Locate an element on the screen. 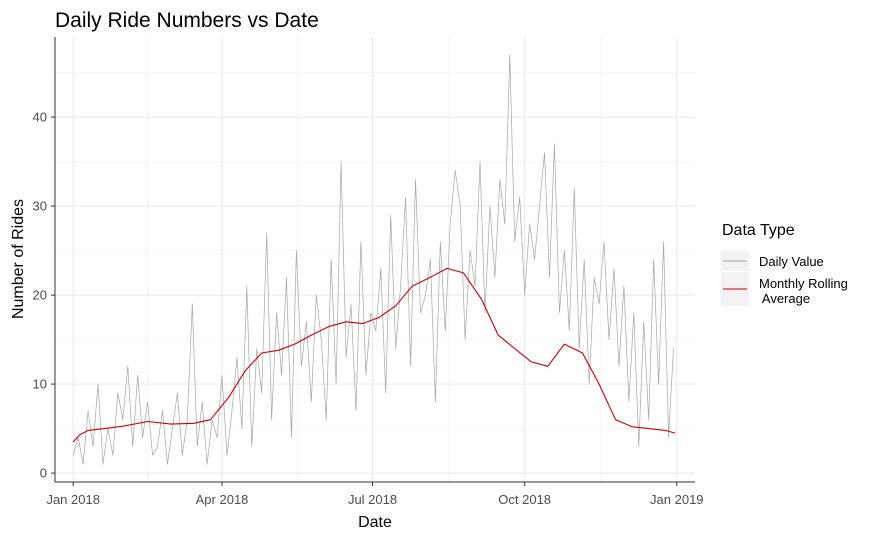 The image size is (875, 540). y-tick-label: 20 is located at coordinates (40, 295).